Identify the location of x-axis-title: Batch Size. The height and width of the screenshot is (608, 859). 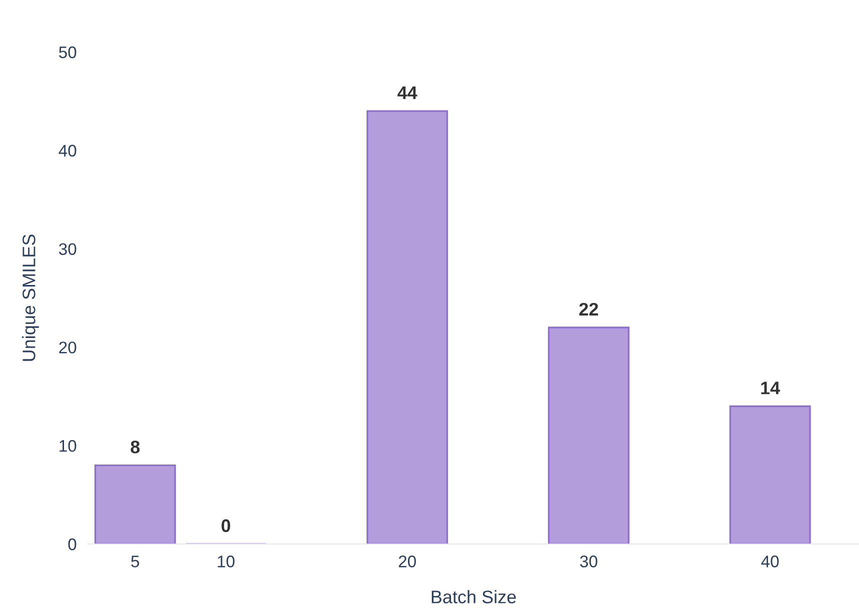
(474, 597).